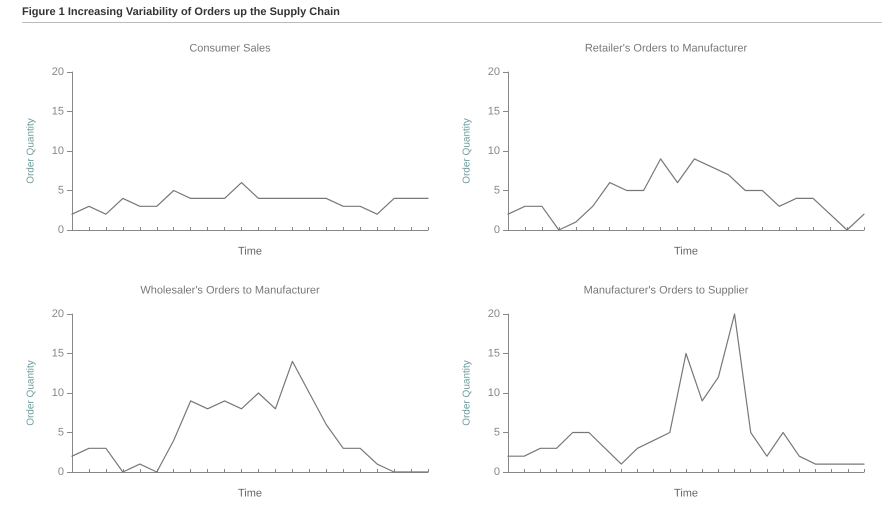 Image resolution: width=896 pixels, height=516 pixels. I want to click on caption: Figure 1 Increasing Variability of Orders up the Supply Chain, so click(452, 14).